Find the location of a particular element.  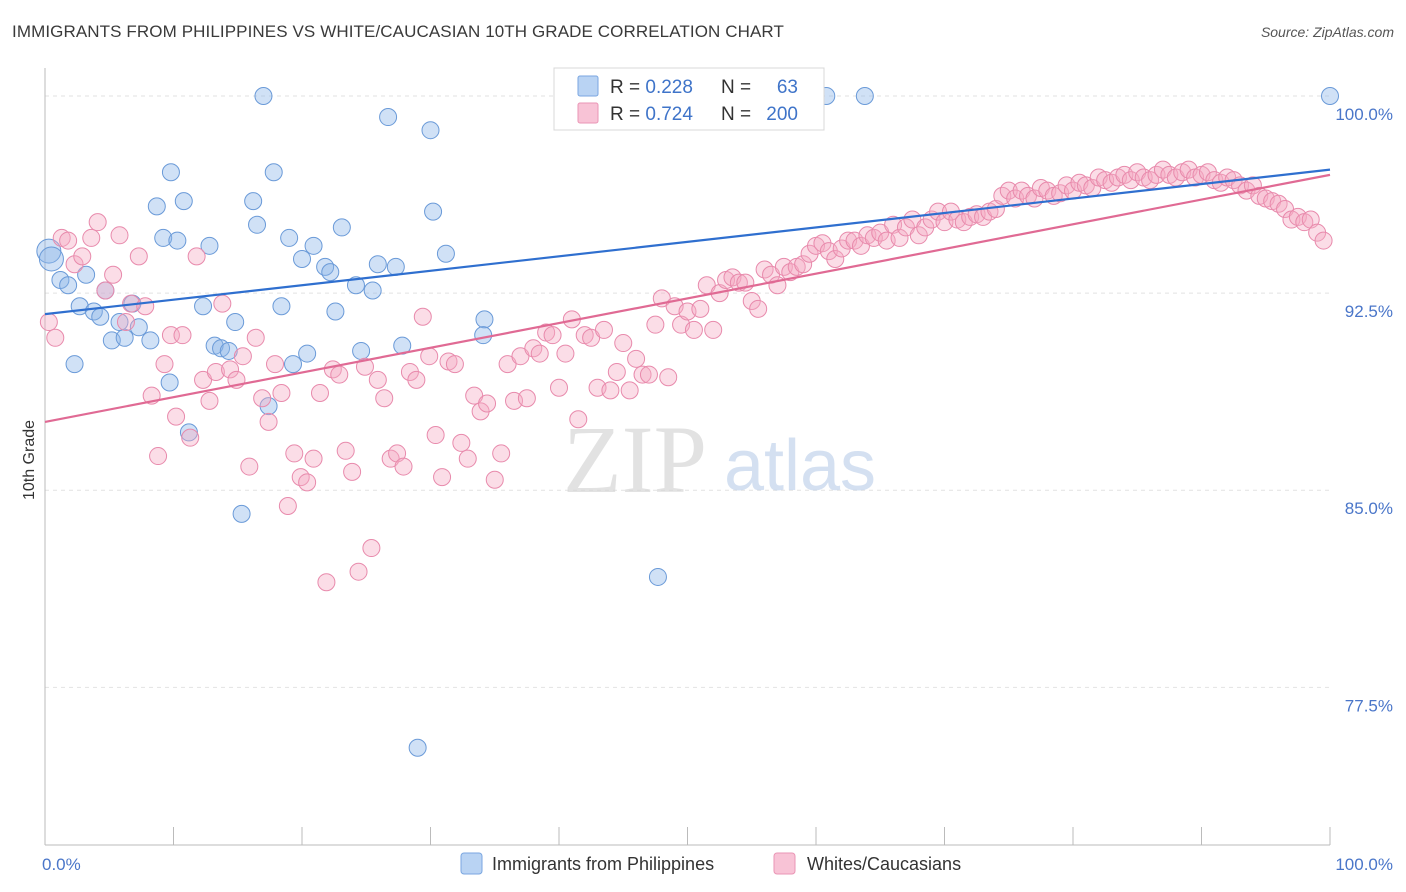

bottom-legend-label-philippines: Immigrants from Philippines is located at coordinates (603, 864).